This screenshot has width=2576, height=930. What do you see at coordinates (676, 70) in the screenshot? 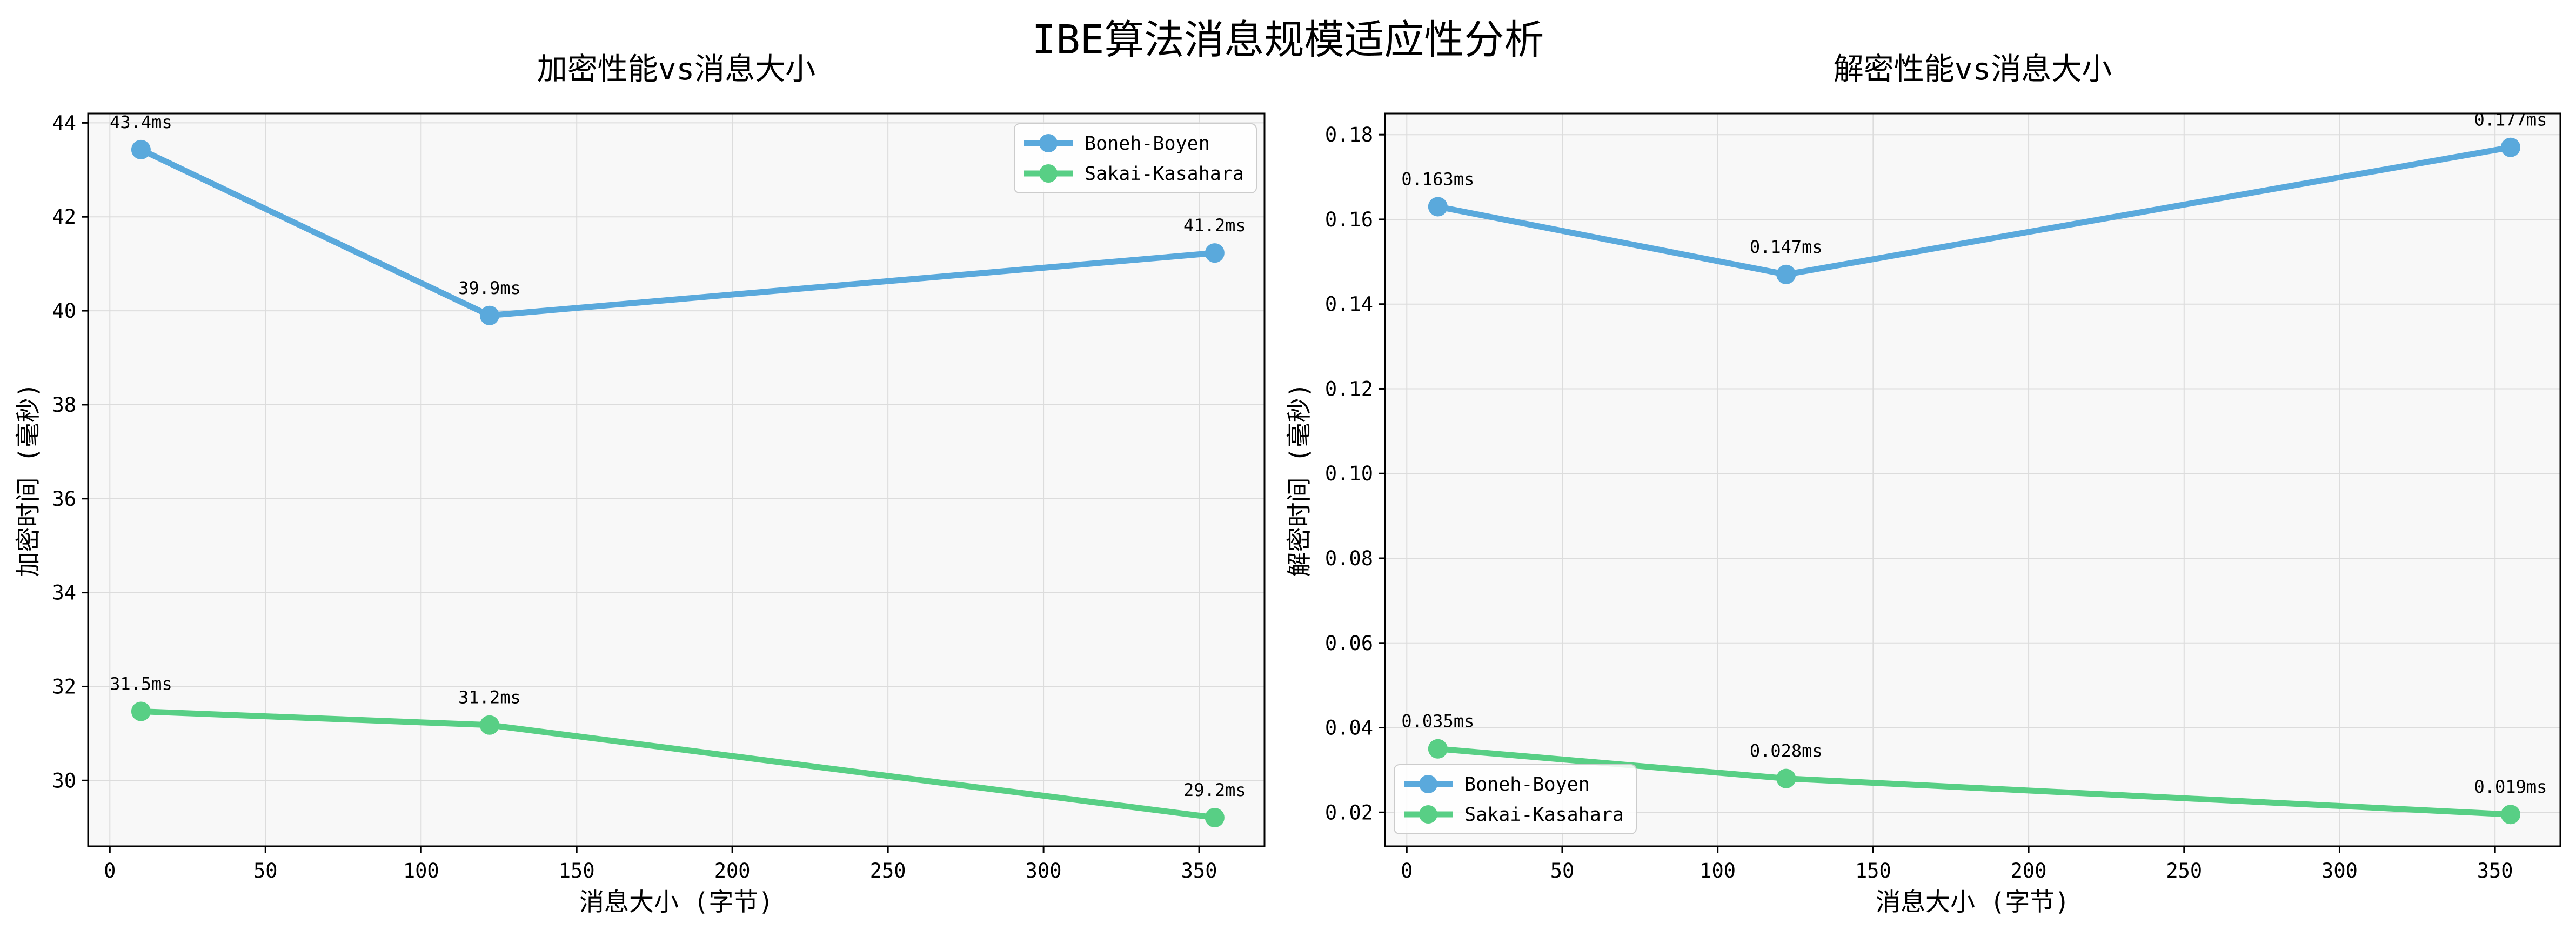
I see `subplot-title: 加密性能vs消息大小` at bounding box center [676, 70].